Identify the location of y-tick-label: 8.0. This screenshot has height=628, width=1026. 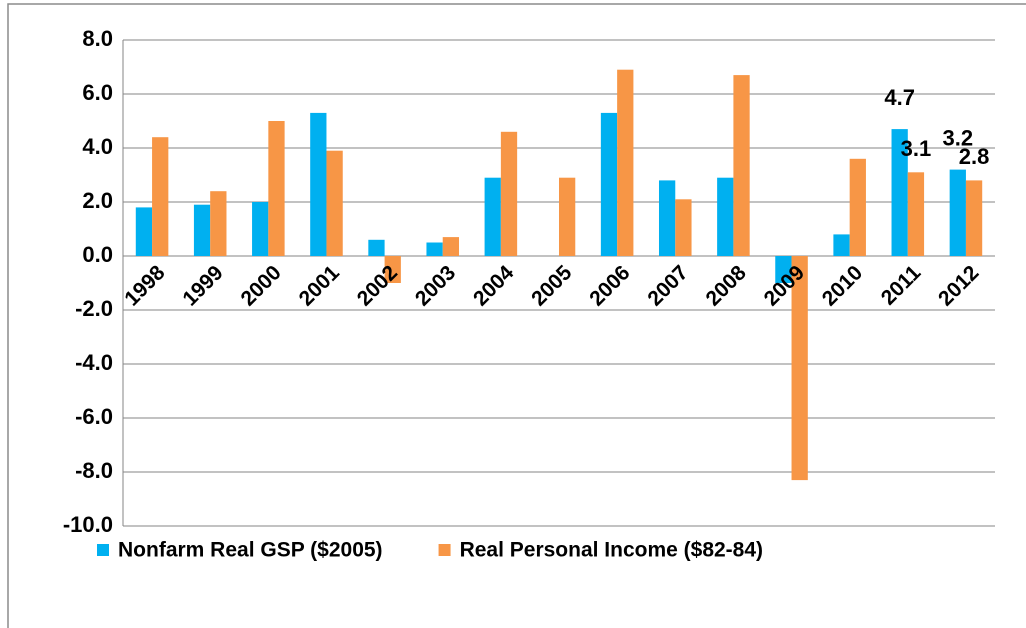
(97, 38).